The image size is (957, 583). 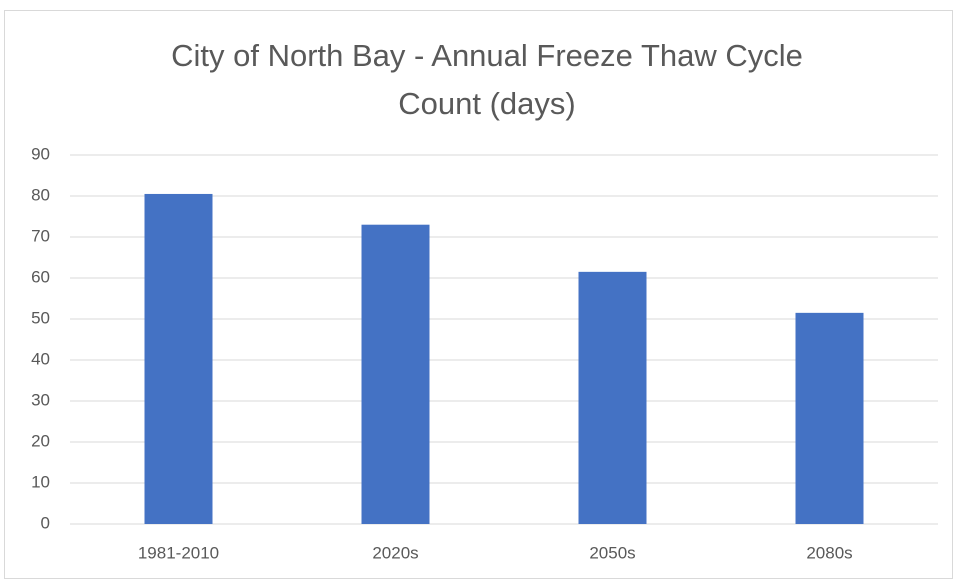 I want to click on y-tick-label: 60, so click(x=40, y=276).